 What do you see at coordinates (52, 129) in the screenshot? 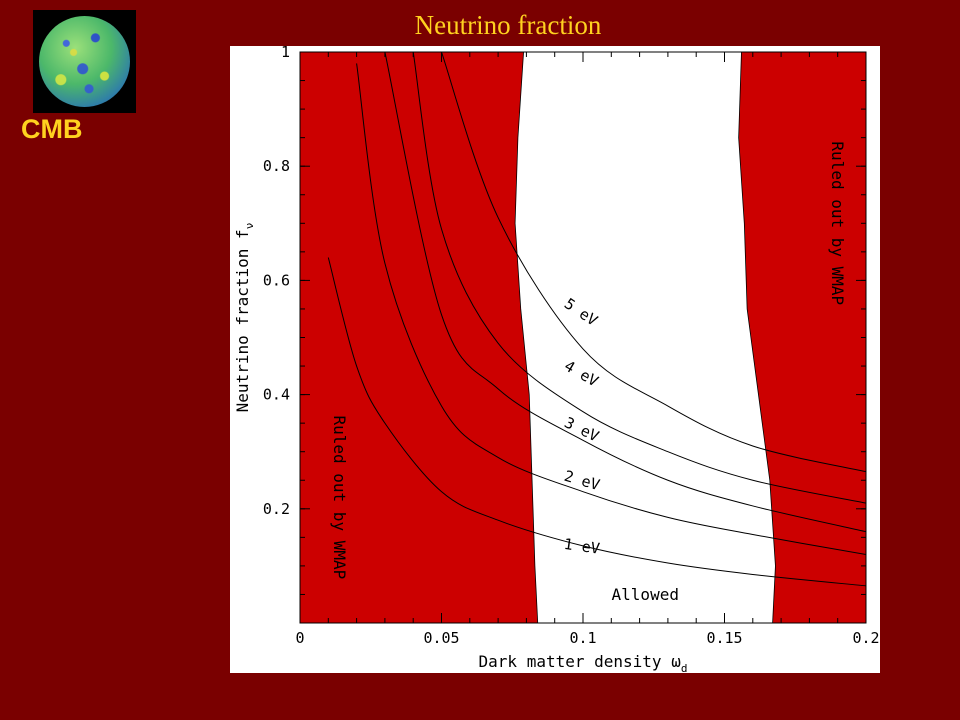
I see `cmb-label: CMB` at bounding box center [52, 129].